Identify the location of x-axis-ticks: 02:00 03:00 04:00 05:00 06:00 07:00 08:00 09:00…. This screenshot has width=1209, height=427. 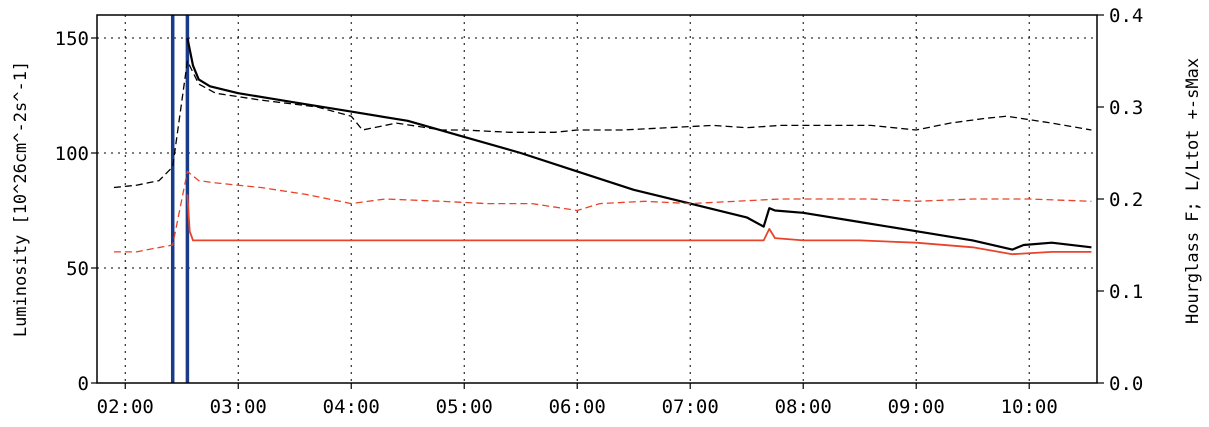
(577, 400).